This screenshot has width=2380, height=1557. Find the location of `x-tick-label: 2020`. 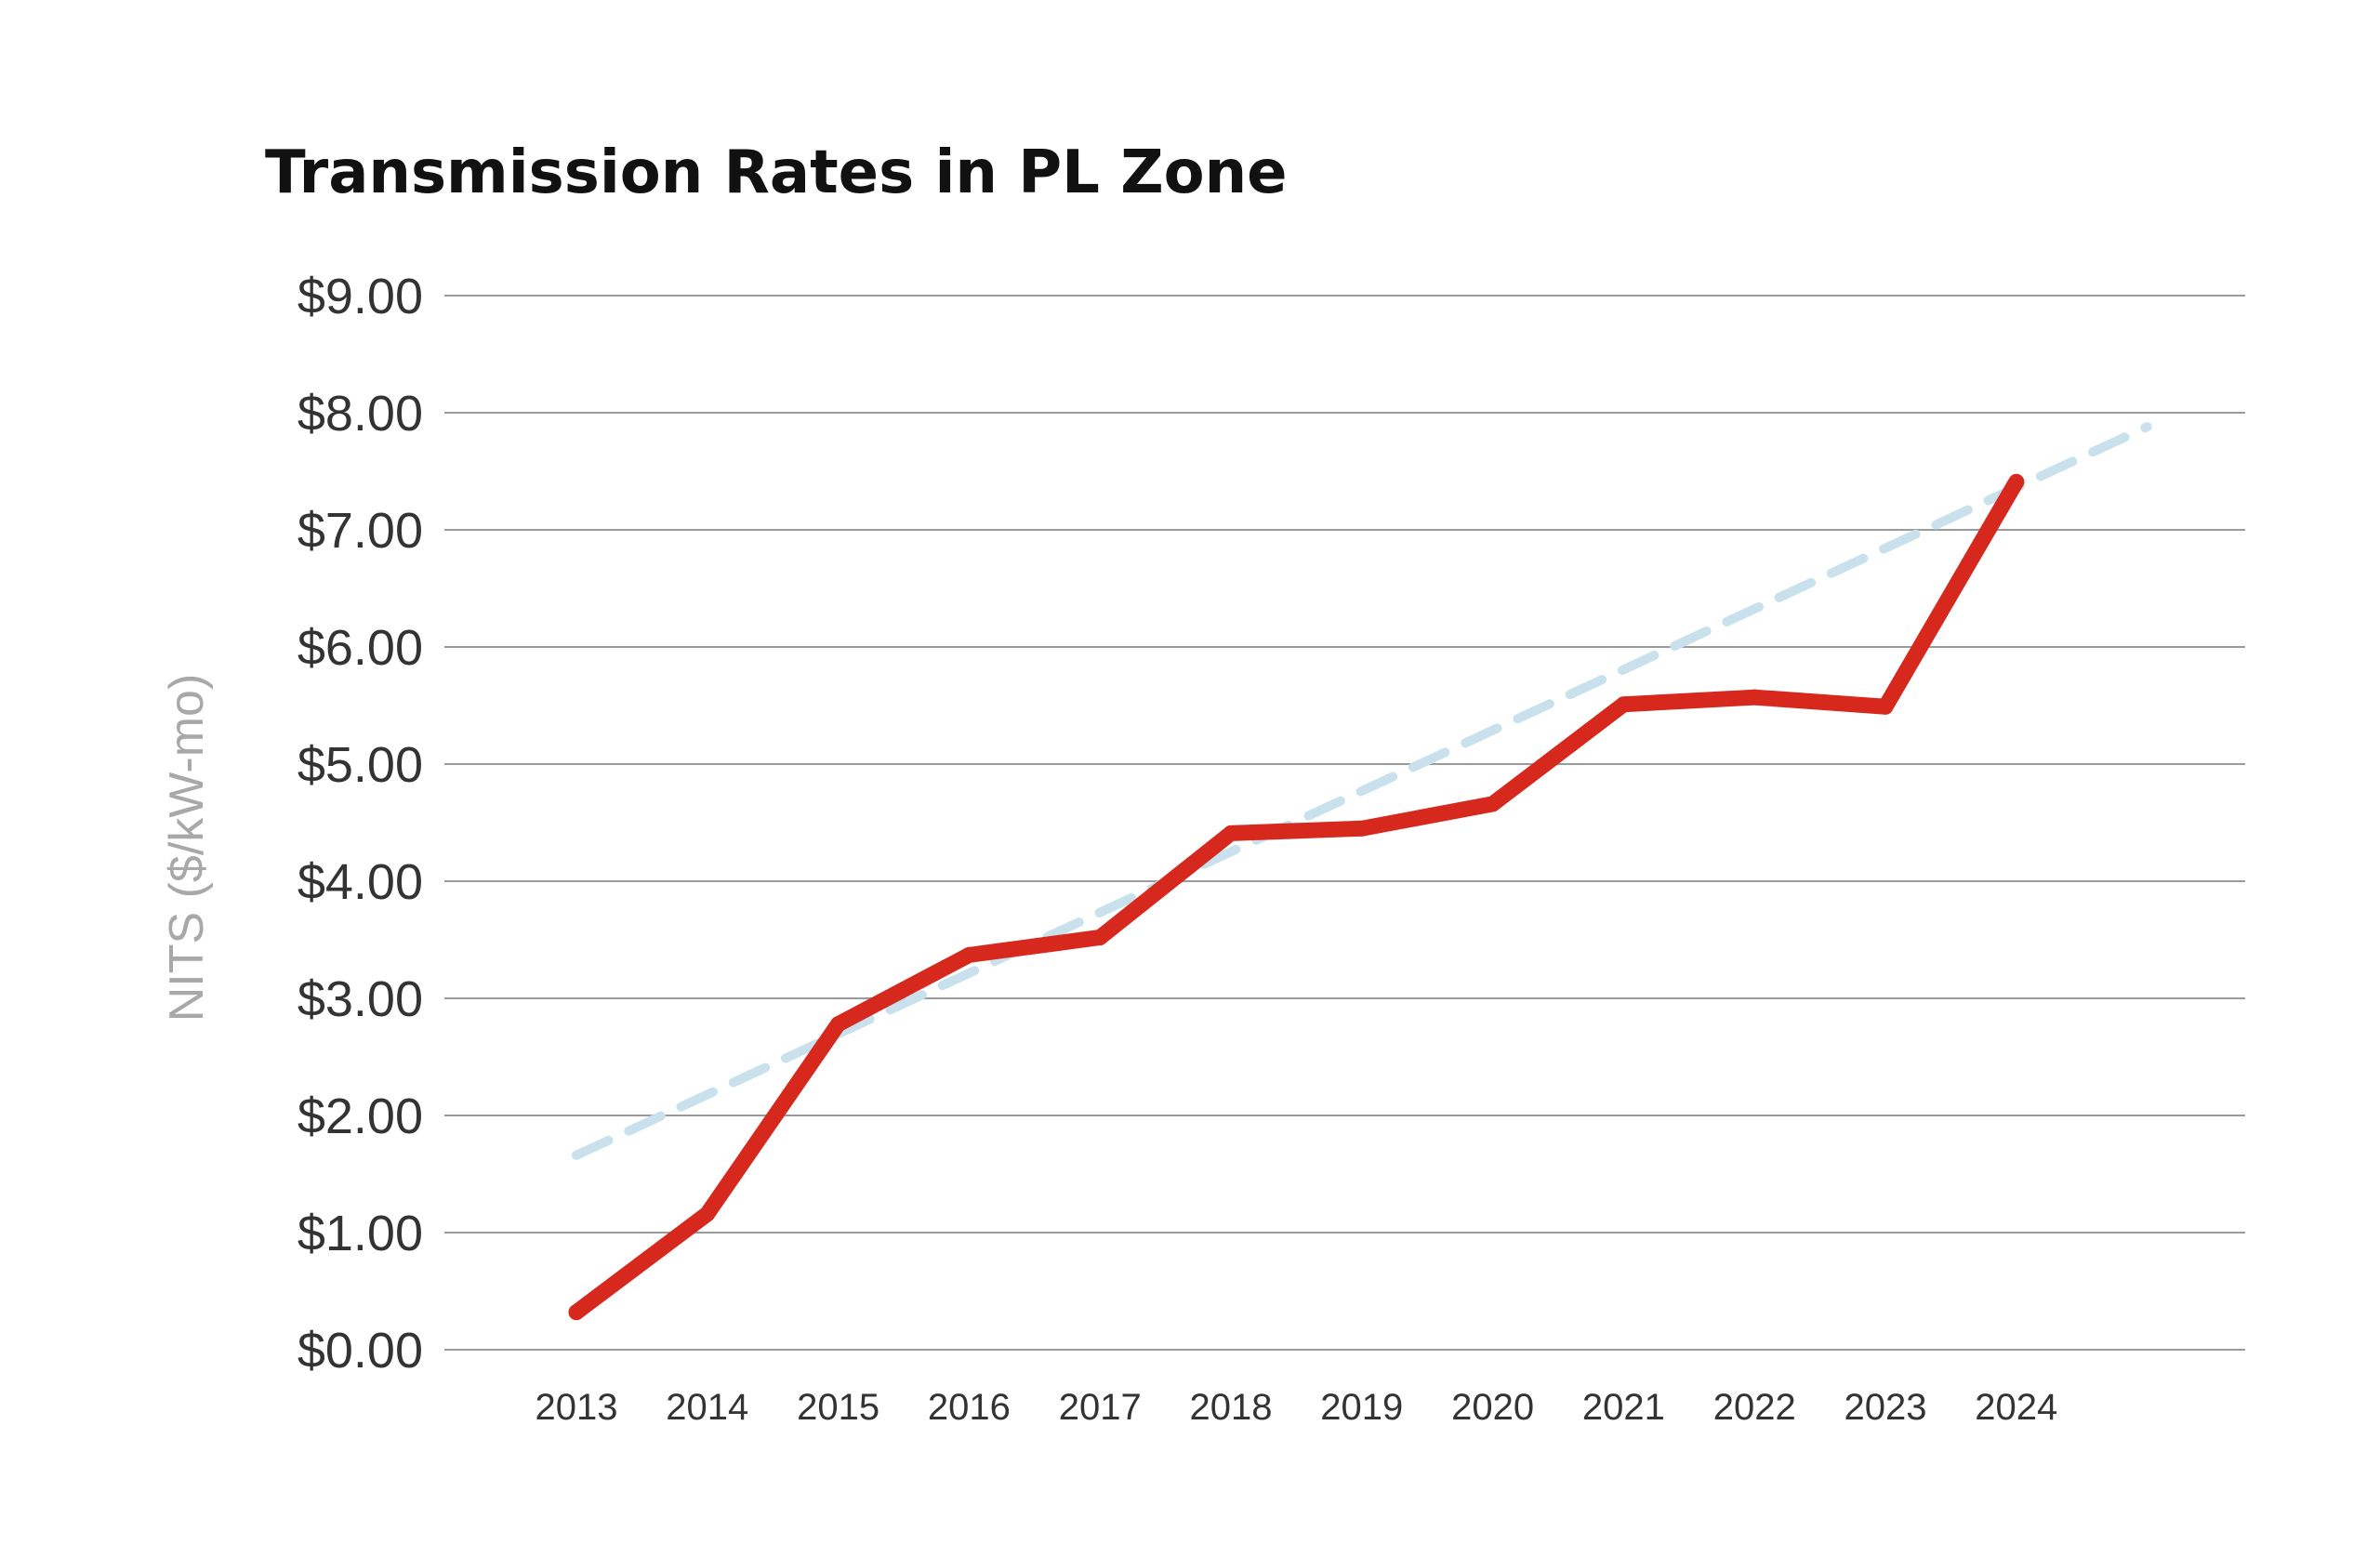

x-tick-label: 2020 is located at coordinates (1492, 1408).